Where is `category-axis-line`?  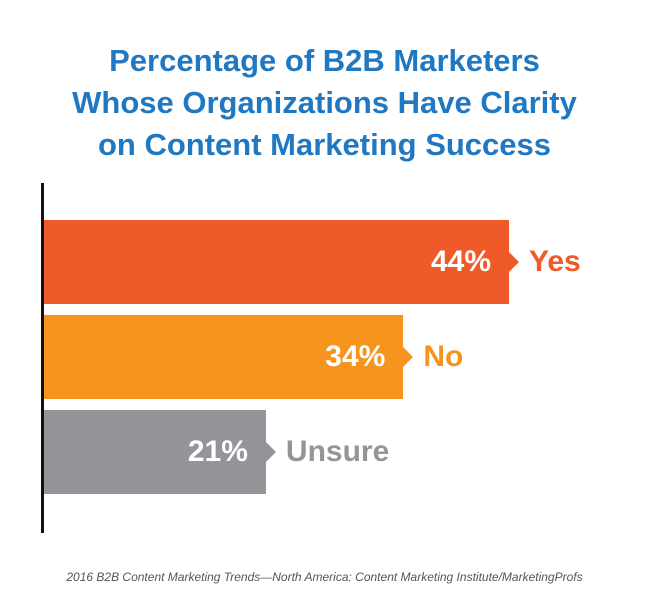
category-axis-line is located at coordinates (42, 358).